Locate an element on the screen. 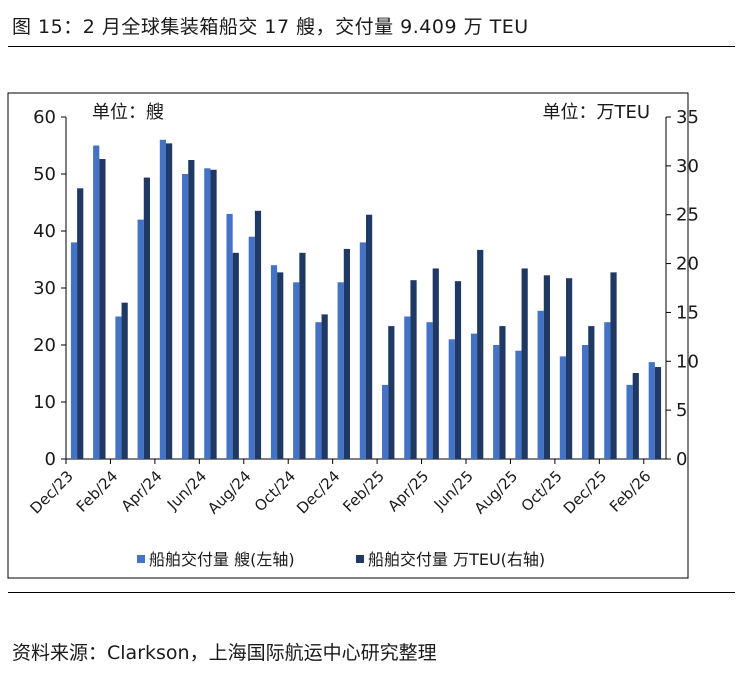 This screenshot has width=743, height=677. legend: 船舶交付量 艘(左轴) 船舶交付量 万TEU(右轴) is located at coordinates (341, 559).